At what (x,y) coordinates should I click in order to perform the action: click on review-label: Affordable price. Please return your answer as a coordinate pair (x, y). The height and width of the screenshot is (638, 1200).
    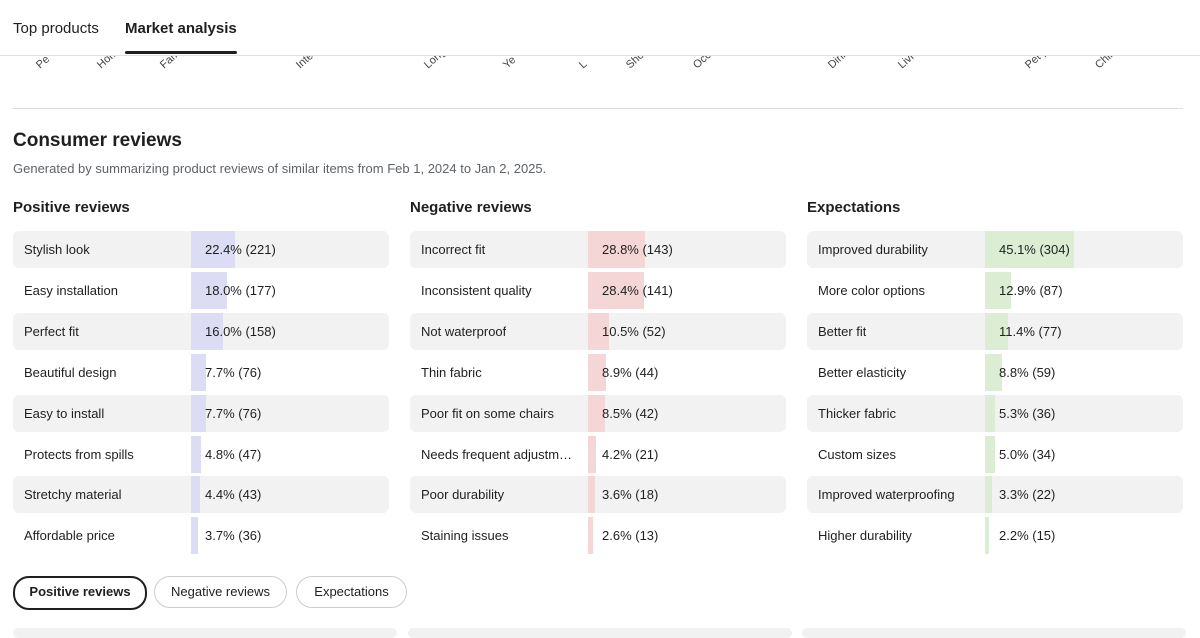
    Looking at the image, I should click on (69, 536).